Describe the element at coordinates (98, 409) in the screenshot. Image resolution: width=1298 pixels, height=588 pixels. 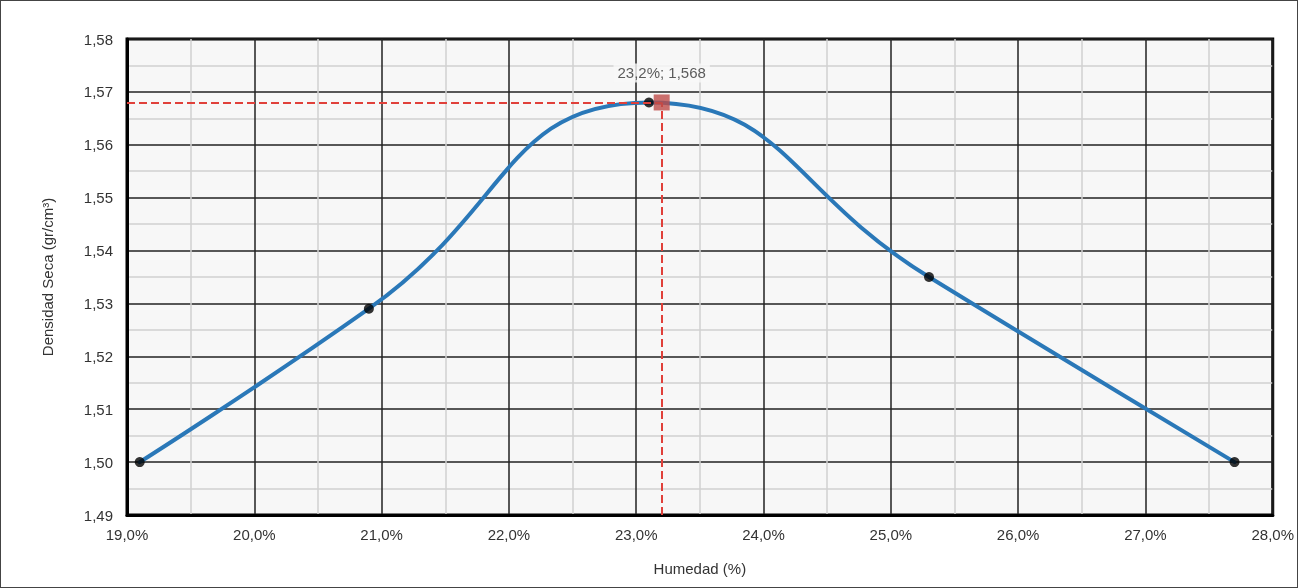
I see `y-tick-label: 1,51` at that location.